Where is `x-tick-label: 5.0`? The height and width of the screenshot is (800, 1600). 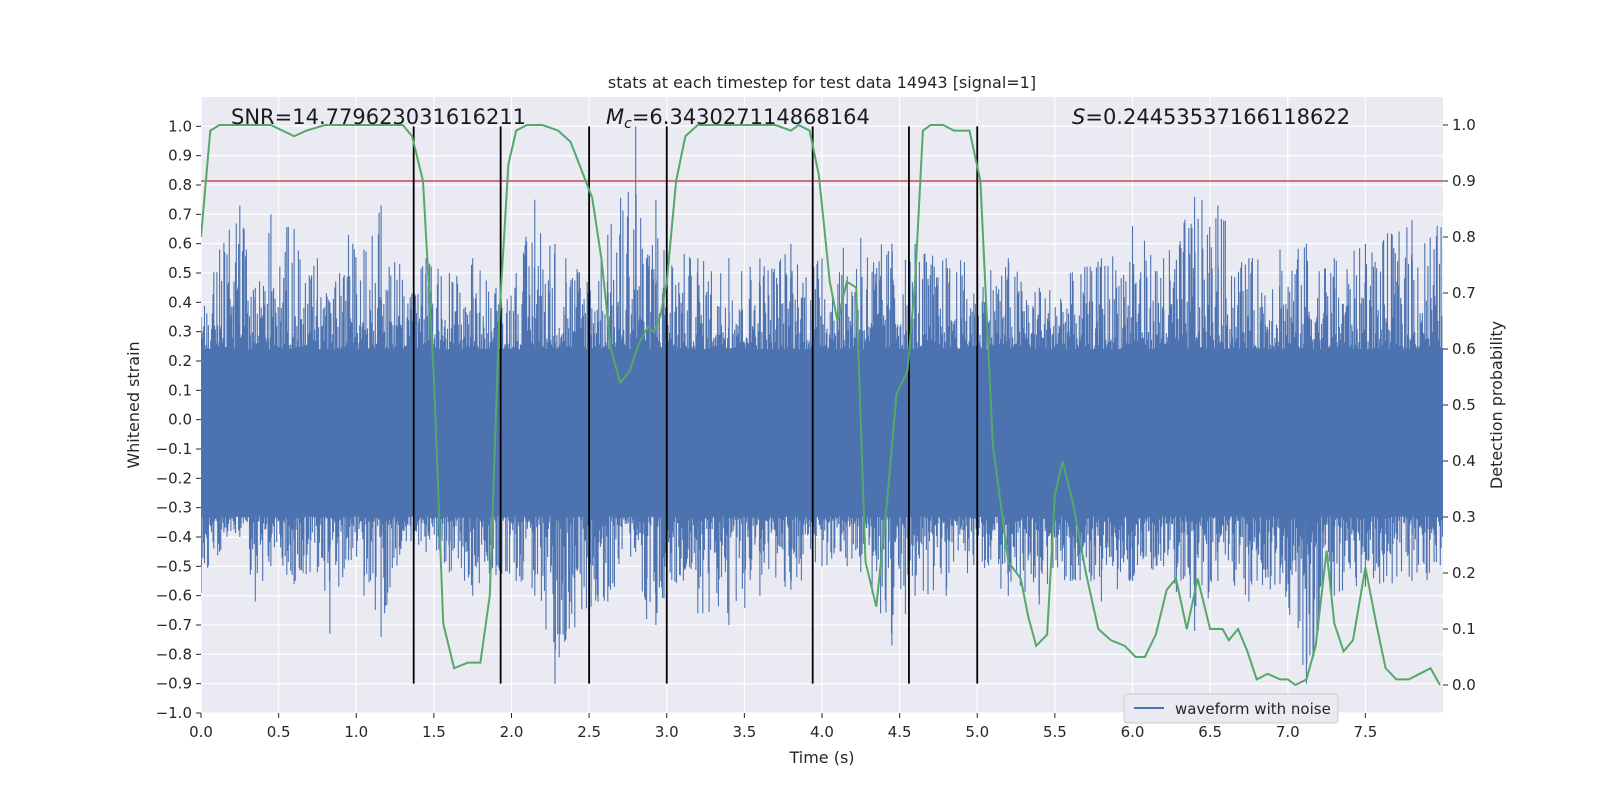 x-tick-label: 5.0 is located at coordinates (977, 732).